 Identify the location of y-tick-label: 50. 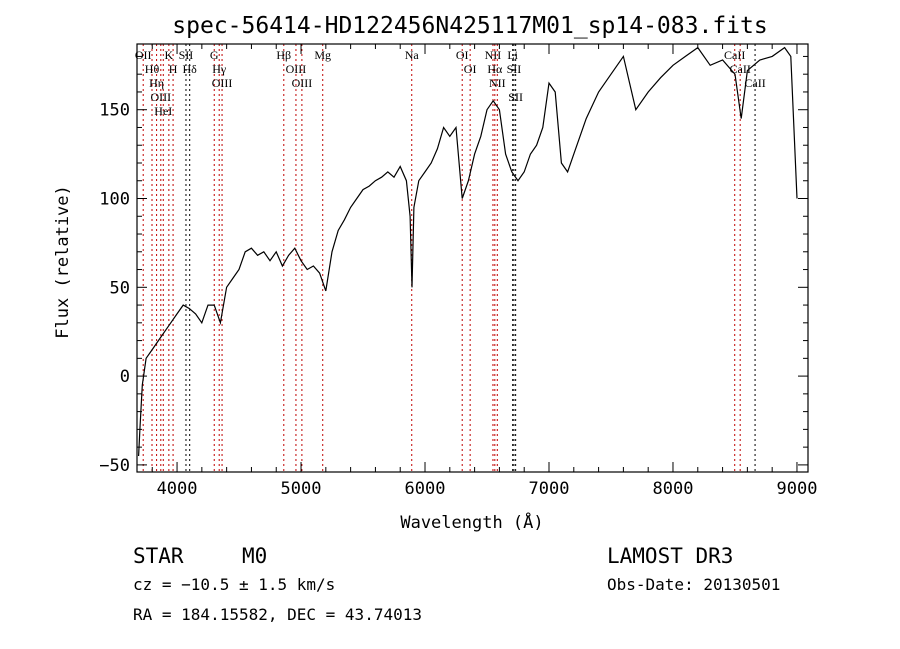
(120, 288).